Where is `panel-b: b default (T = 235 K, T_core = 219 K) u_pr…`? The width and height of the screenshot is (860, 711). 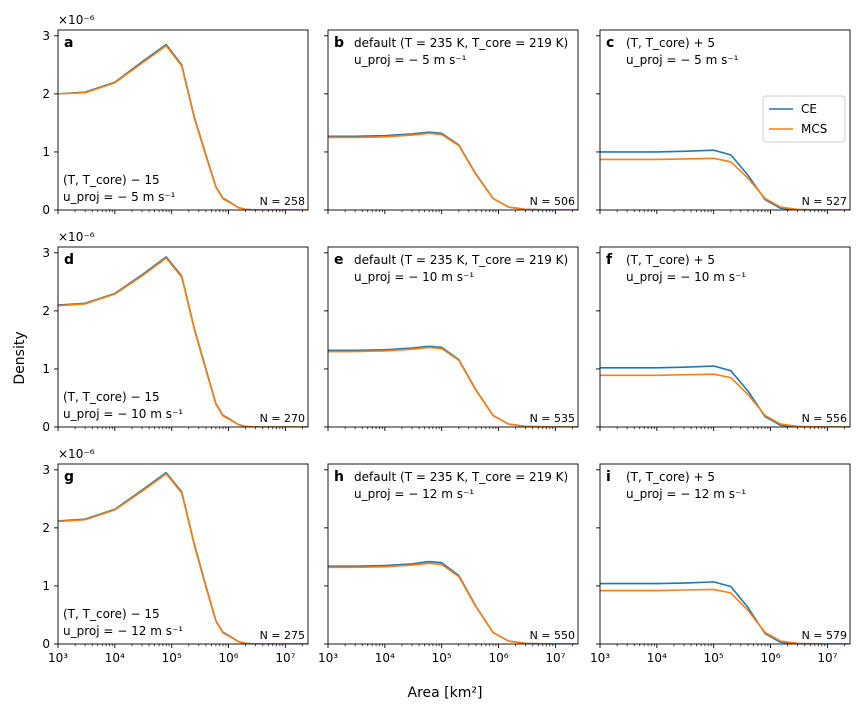 panel-b: b default (T = 235 K, T_core = 219 K) u_pr… is located at coordinates (451, 121).